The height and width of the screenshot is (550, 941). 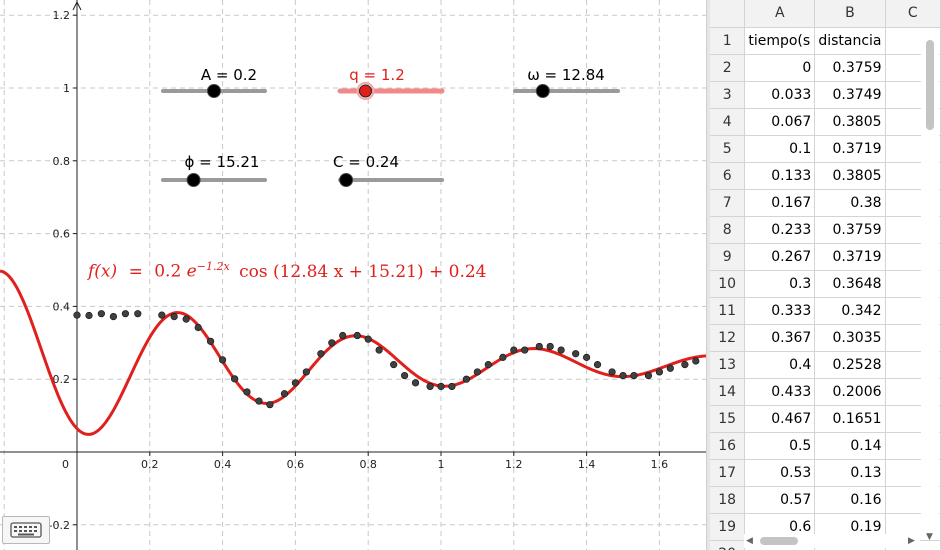 What do you see at coordinates (780, 283) in the screenshot?
I see `cell-a: 0.3` at bounding box center [780, 283].